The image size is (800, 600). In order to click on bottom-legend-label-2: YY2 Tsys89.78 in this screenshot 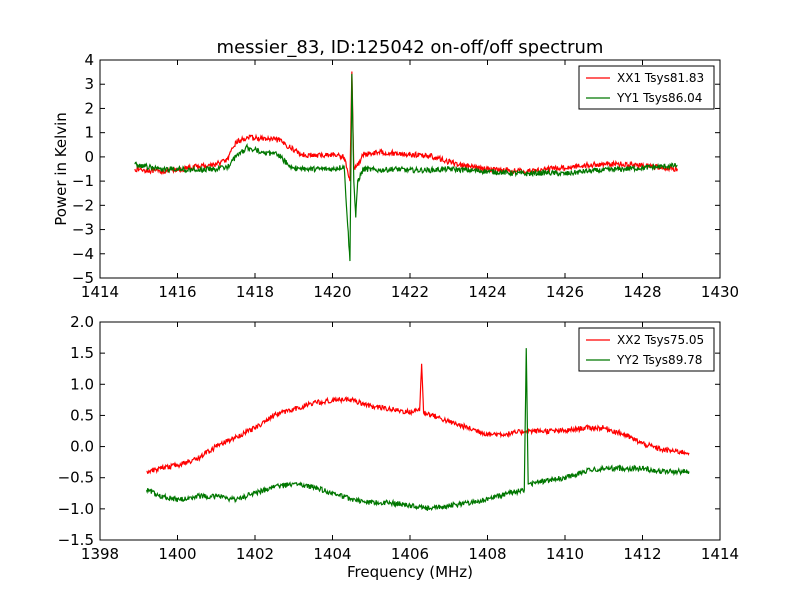, I will do `click(659, 360)`.